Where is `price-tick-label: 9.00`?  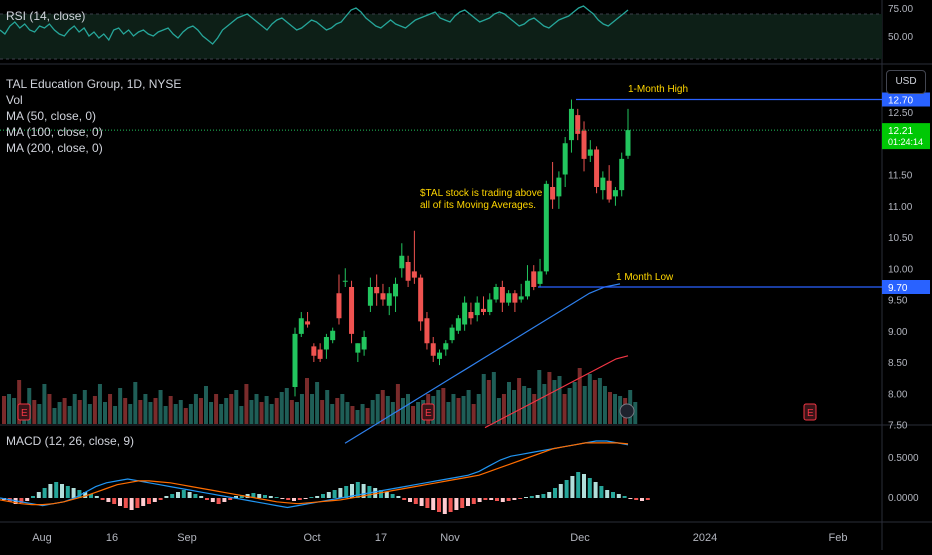
price-tick-label: 9.00 is located at coordinates (898, 332).